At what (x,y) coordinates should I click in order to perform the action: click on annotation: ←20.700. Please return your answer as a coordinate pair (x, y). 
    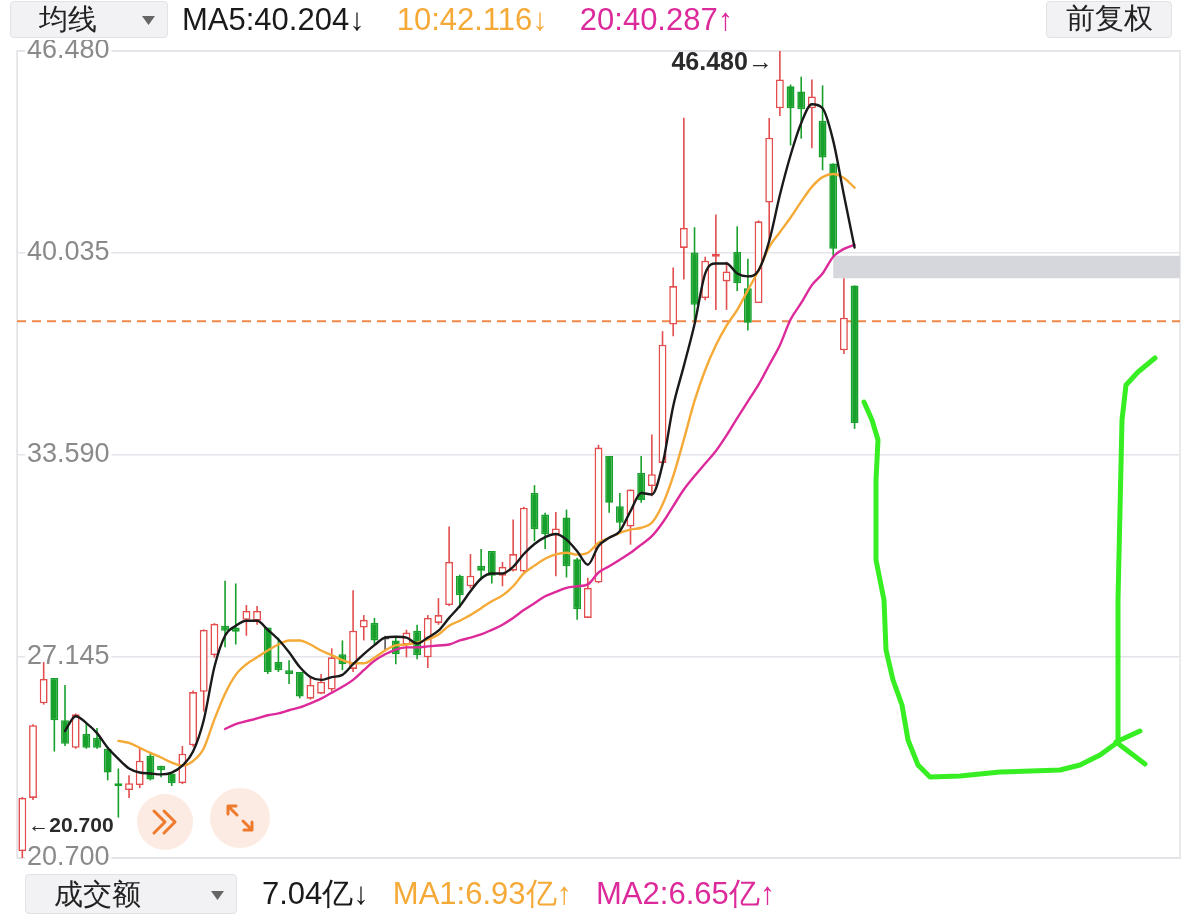
    Looking at the image, I should click on (71, 824).